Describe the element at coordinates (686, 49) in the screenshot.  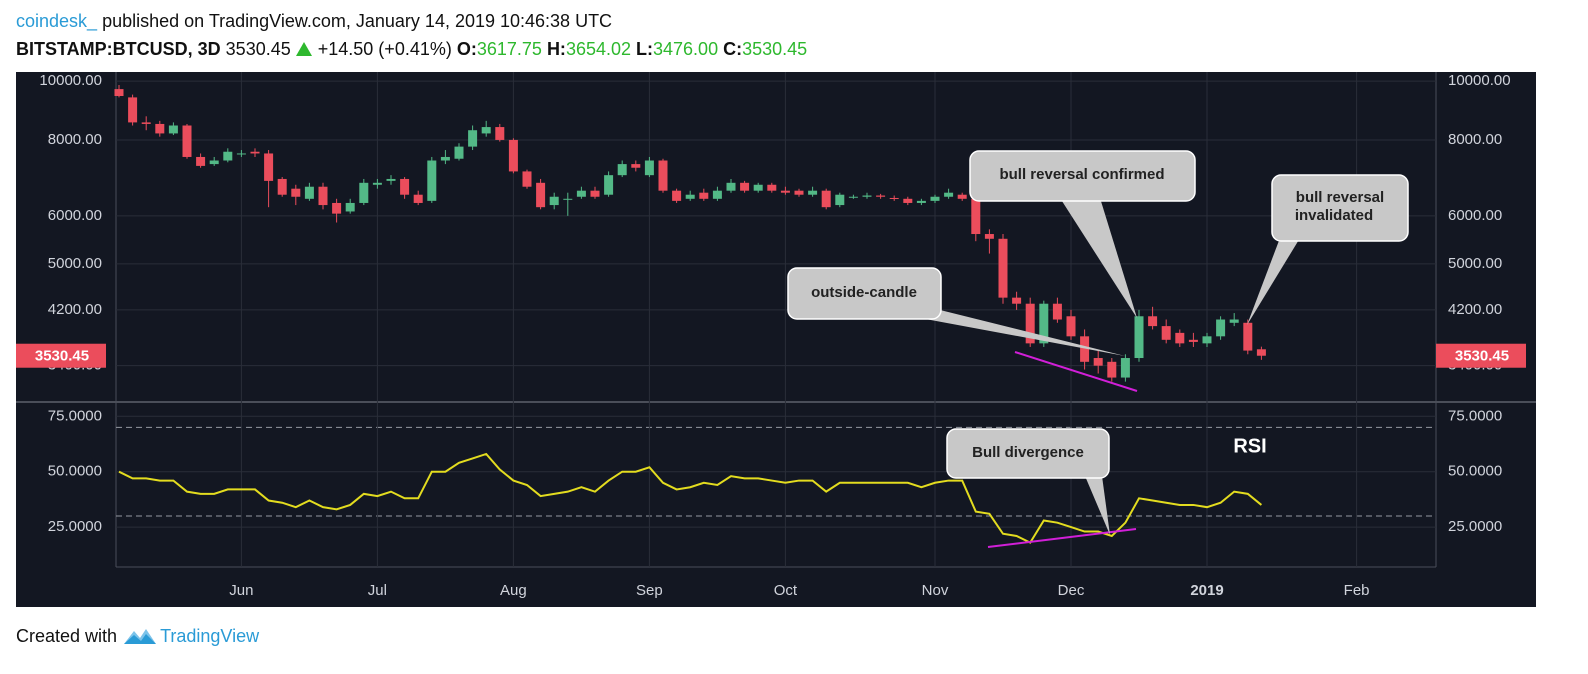
I see `l: 3476.00` at that location.